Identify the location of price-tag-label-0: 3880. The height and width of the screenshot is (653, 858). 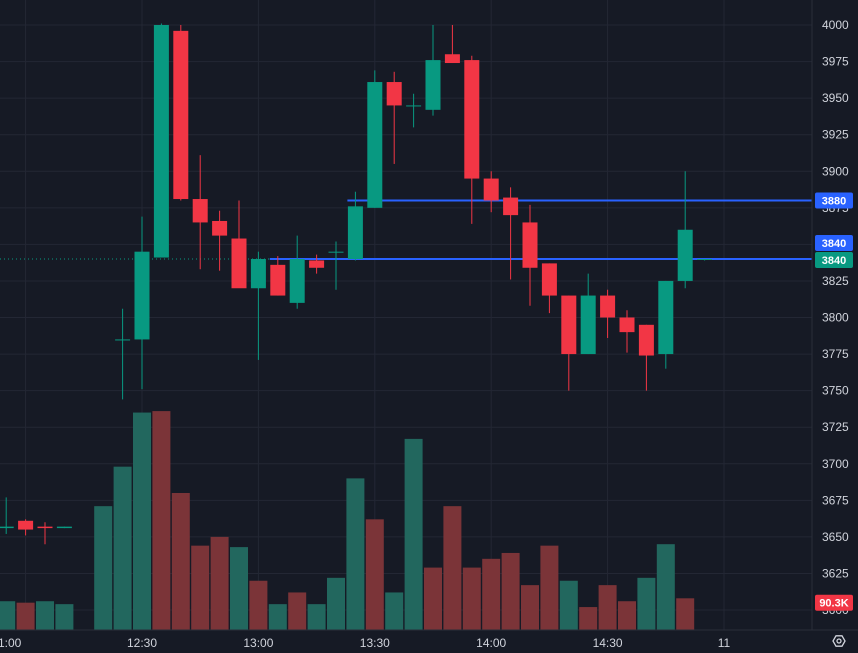
(834, 202).